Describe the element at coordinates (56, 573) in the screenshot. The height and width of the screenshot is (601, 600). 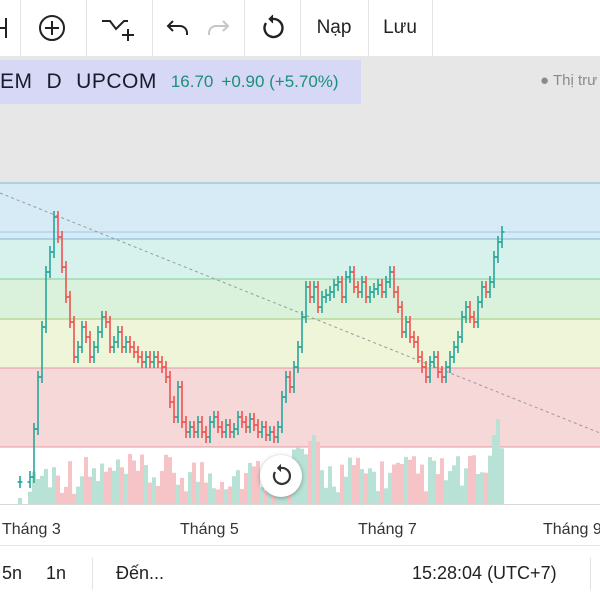
I see `range-1n-button: 1n` at that location.